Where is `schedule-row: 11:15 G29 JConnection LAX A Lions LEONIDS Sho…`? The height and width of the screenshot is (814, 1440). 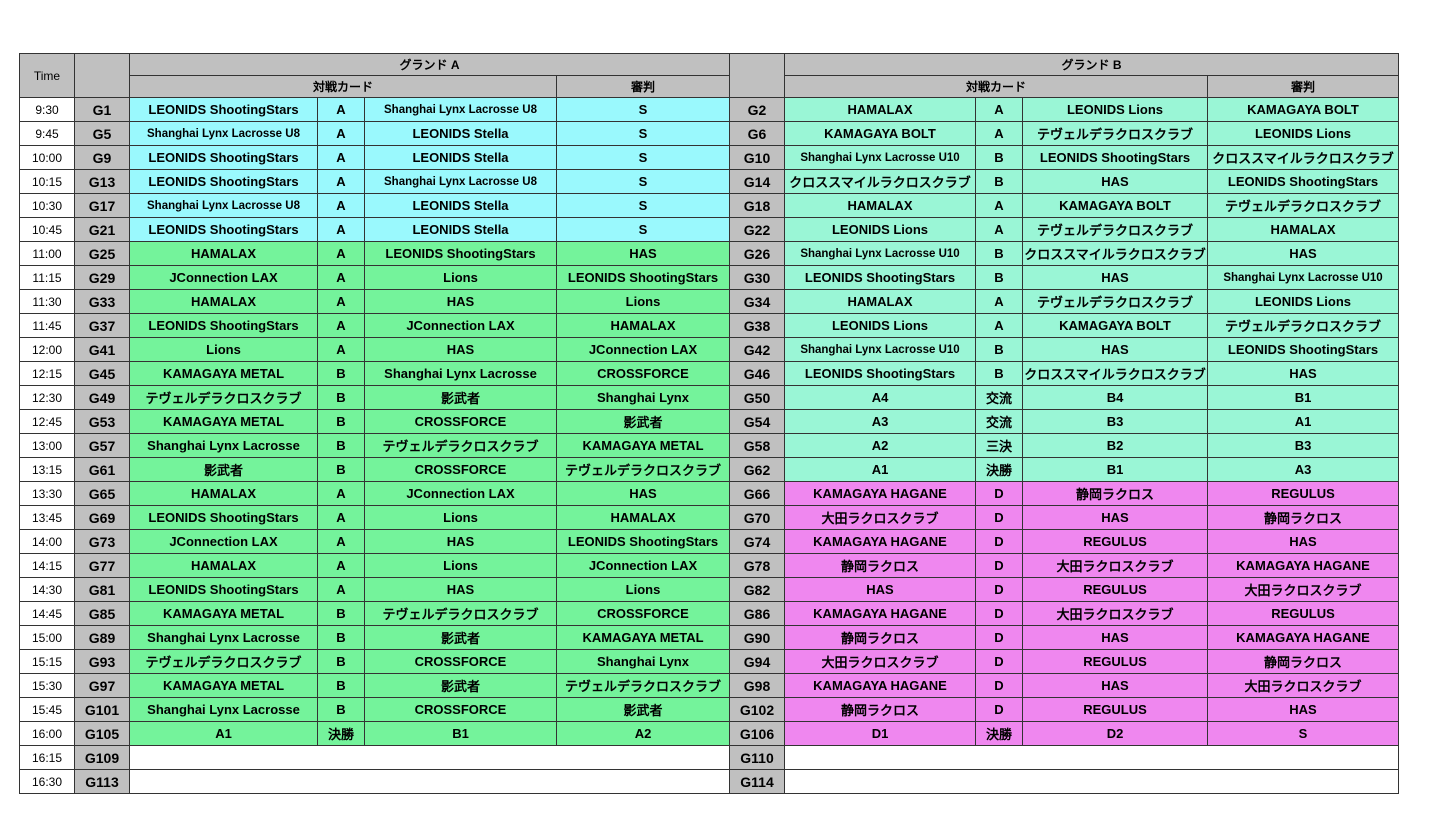
schedule-row: 11:15 G29 JConnection LAX A Lions LEONIDS Sho… is located at coordinates (709, 277).